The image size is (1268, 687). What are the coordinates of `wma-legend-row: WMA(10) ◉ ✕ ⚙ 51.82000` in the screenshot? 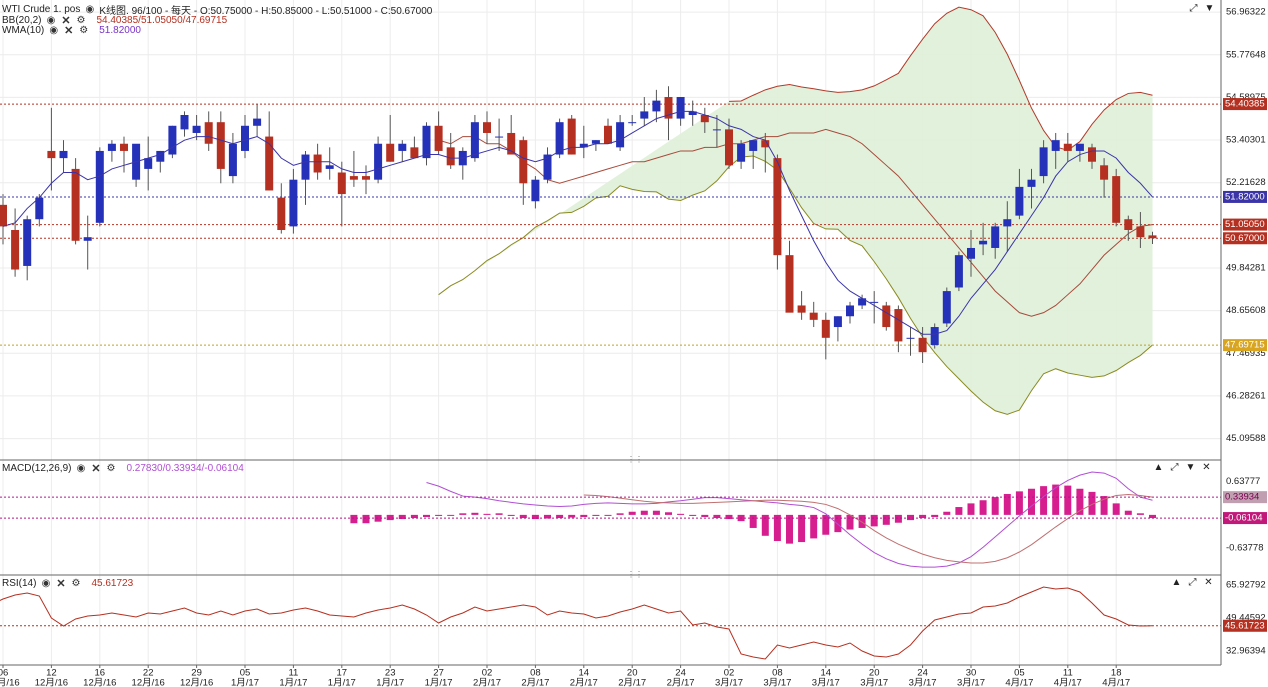 It's located at (71, 30).